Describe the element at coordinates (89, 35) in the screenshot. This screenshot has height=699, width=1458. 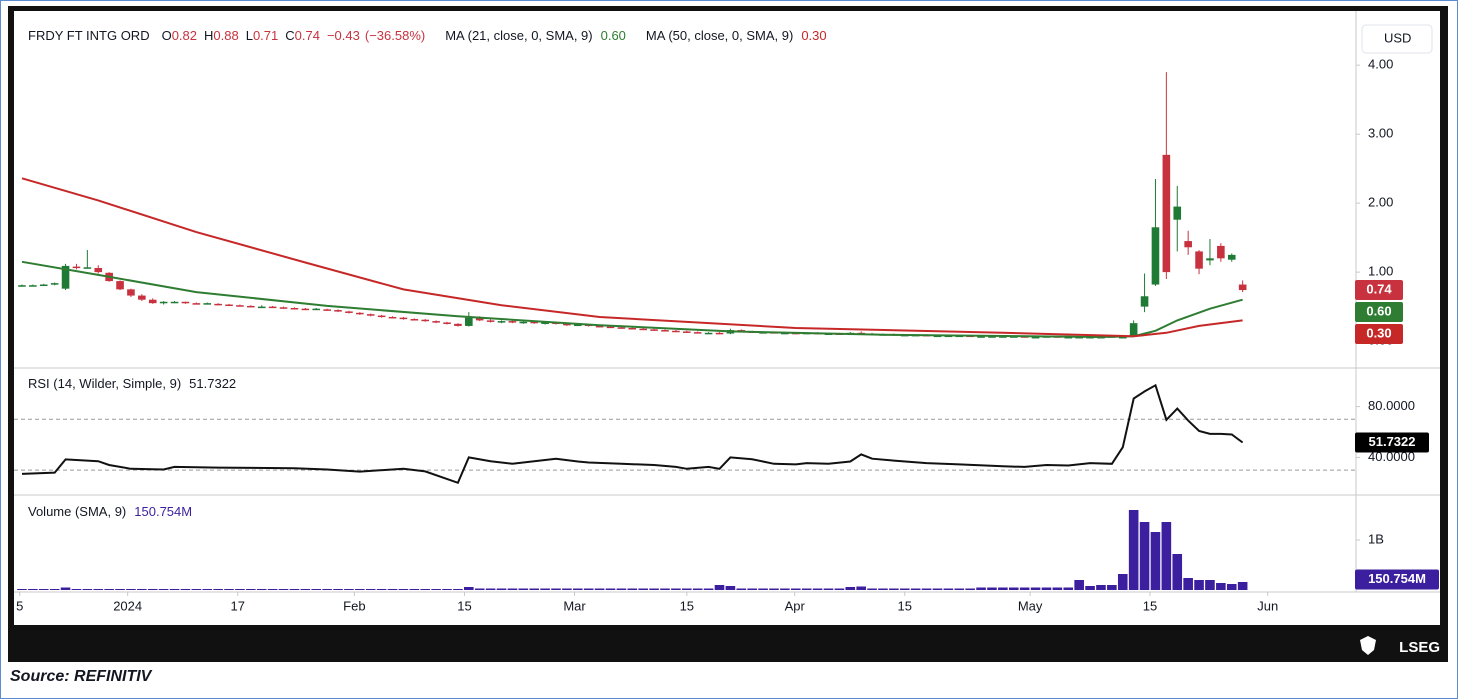
I see `symbol: FRDY FT INTG ORD` at that location.